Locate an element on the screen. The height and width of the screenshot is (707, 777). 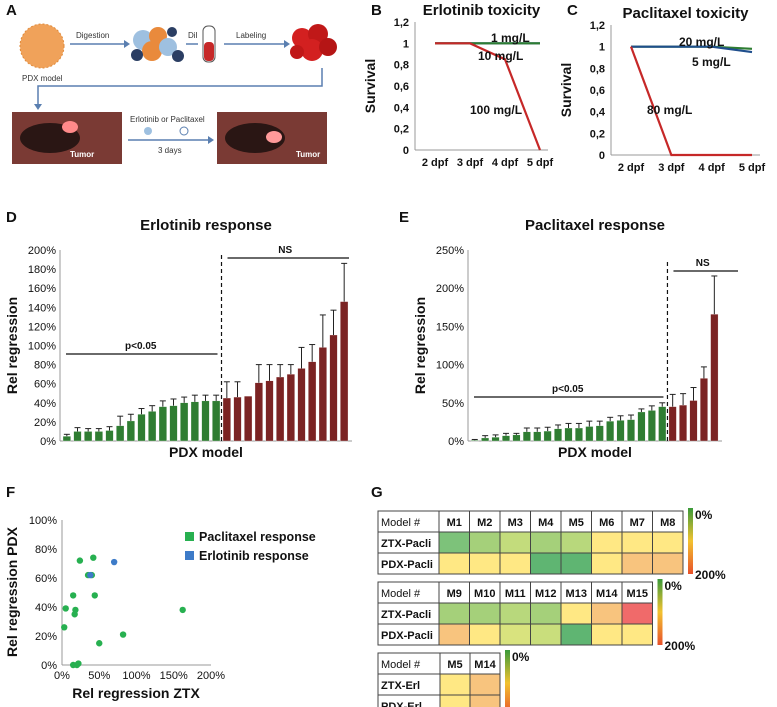
heatmap-header-label: Model # is located at coordinates (401, 594).